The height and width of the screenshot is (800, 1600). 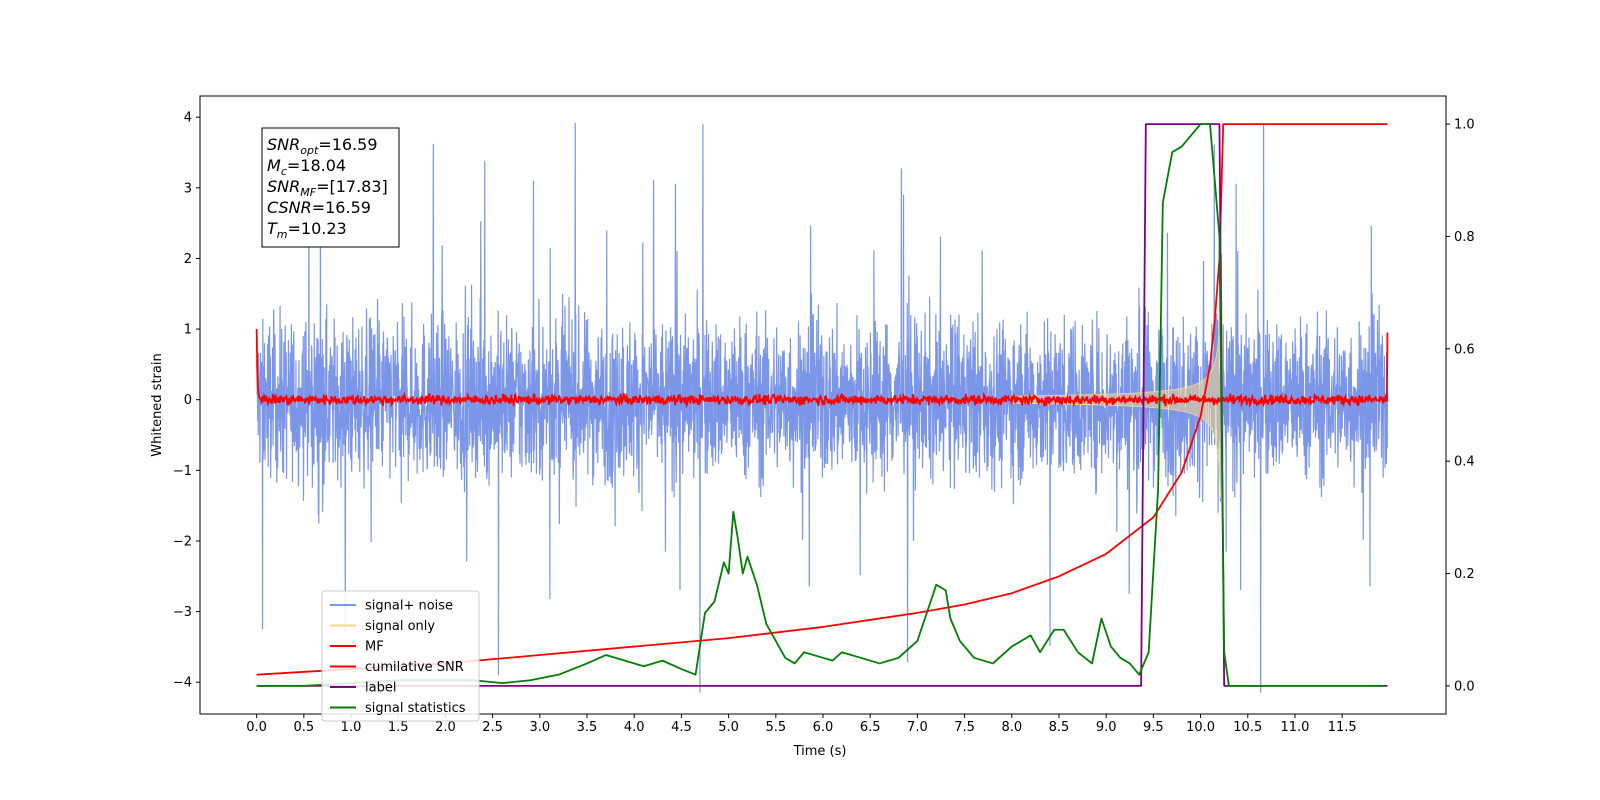 I want to click on x-tick-label: 10.0, so click(x=1200, y=727).